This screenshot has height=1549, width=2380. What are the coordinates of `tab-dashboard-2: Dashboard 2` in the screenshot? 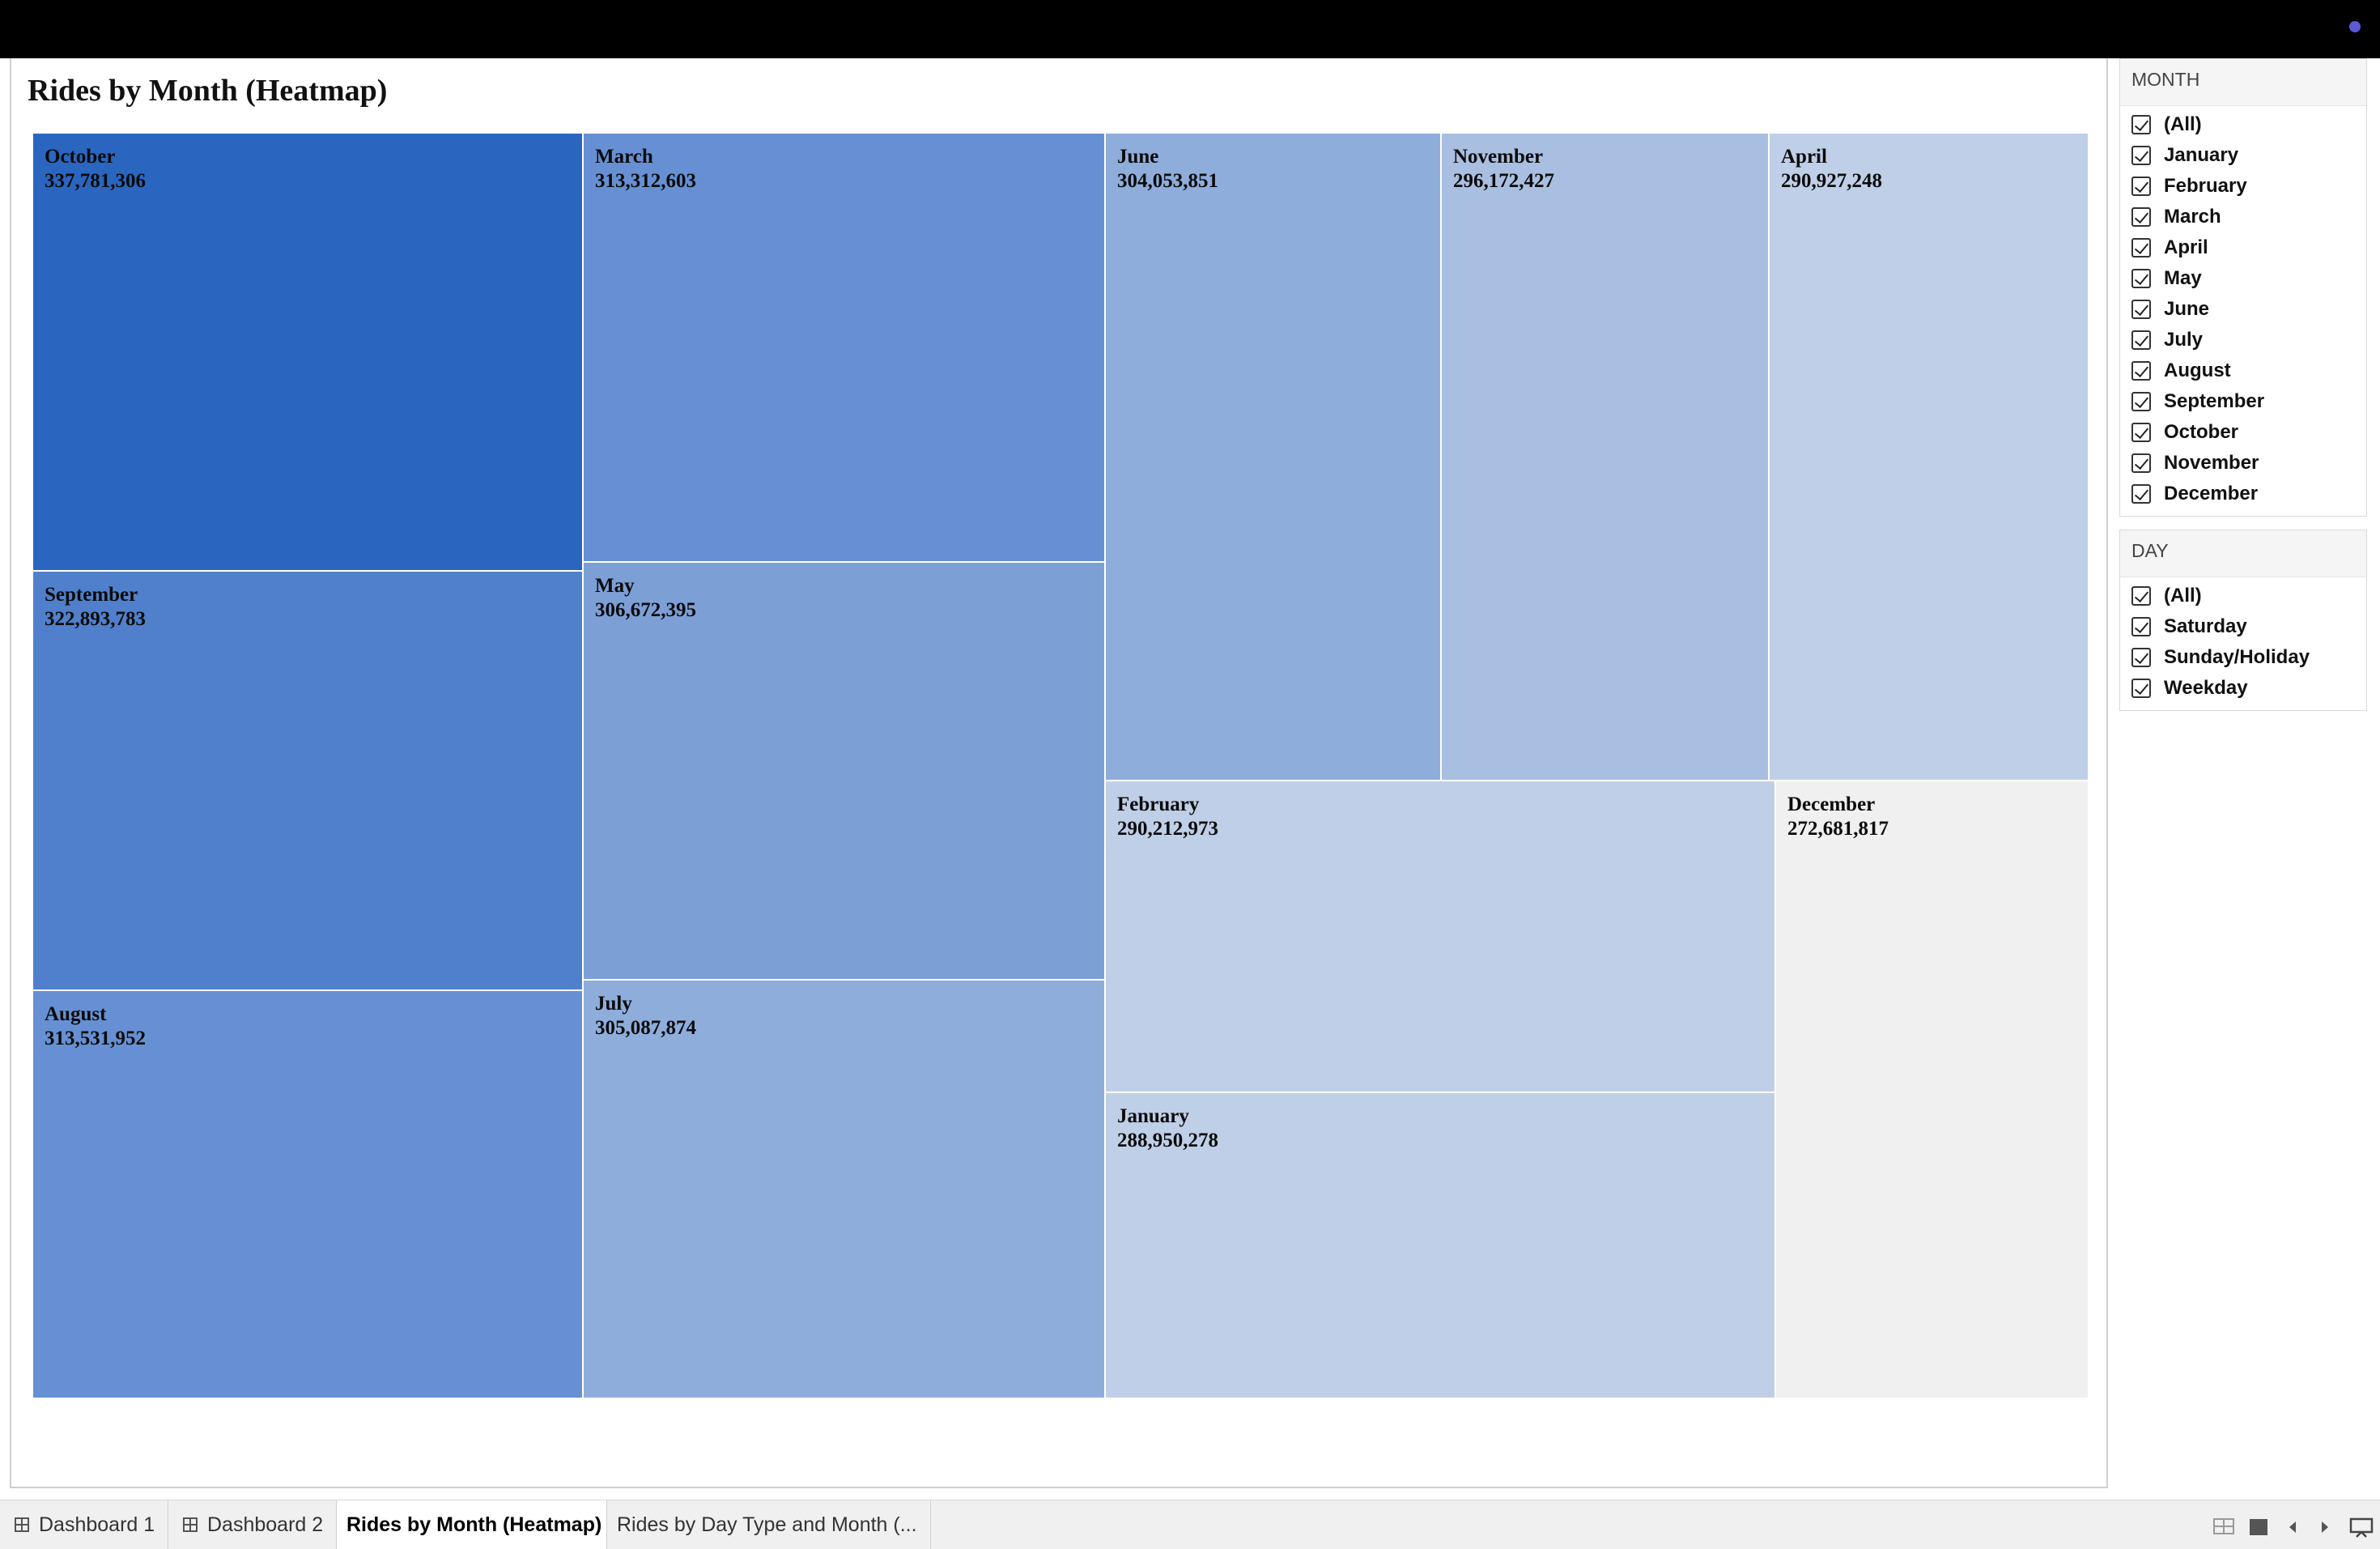 It's located at (253, 1524).